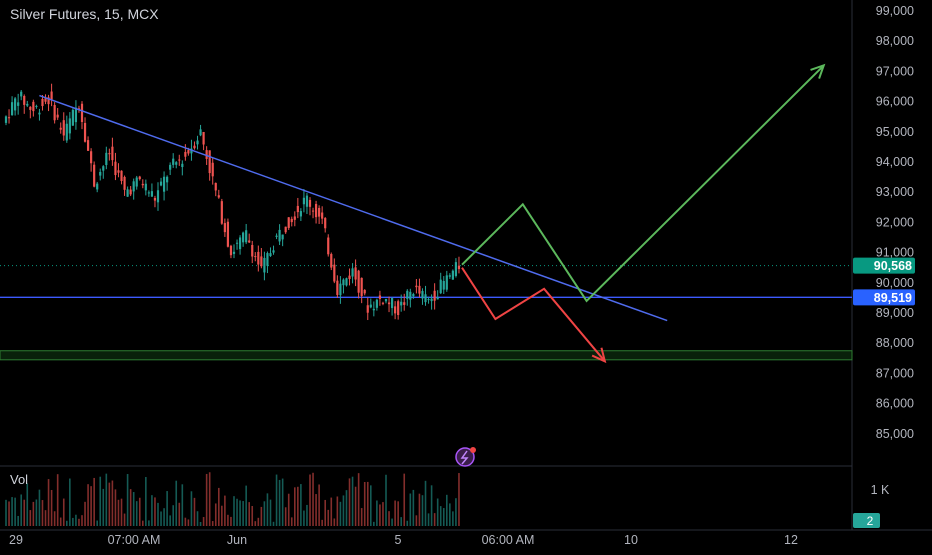  I want to click on y-tick-label: 88,000, so click(895, 343).